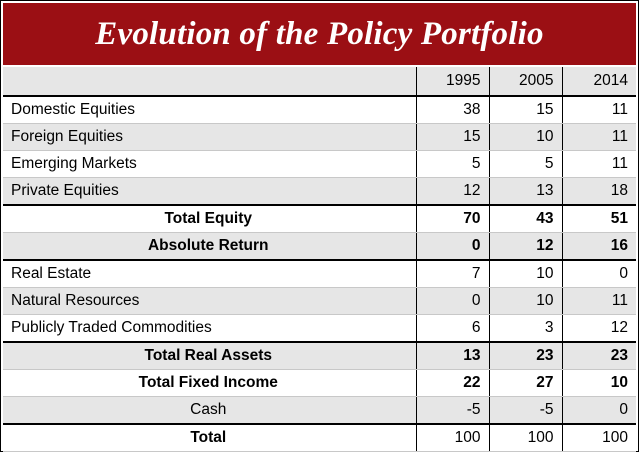 The height and width of the screenshot is (452, 639). Describe the element at coordinates (209, 410) in the screenshot. I see `row-label: Cash` at that location.